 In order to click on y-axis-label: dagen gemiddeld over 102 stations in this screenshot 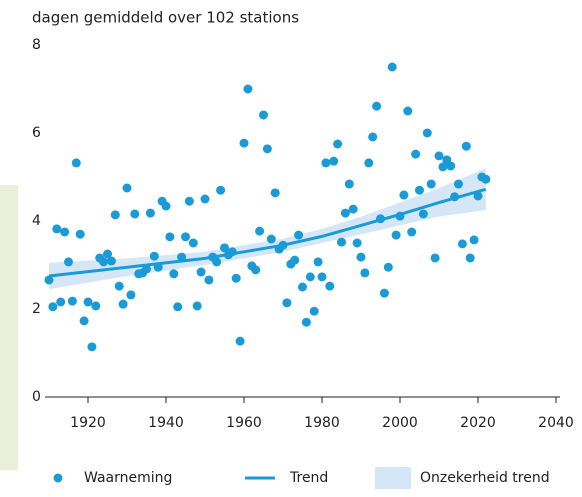, I will do `click(165, 18)`.